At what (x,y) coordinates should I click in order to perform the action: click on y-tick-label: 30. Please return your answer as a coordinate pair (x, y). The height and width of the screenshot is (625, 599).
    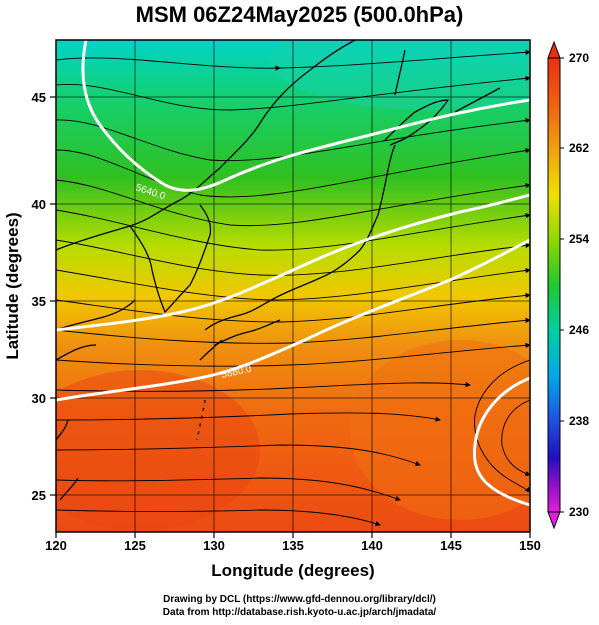
    Looking at the image, I should click on (39, 398).